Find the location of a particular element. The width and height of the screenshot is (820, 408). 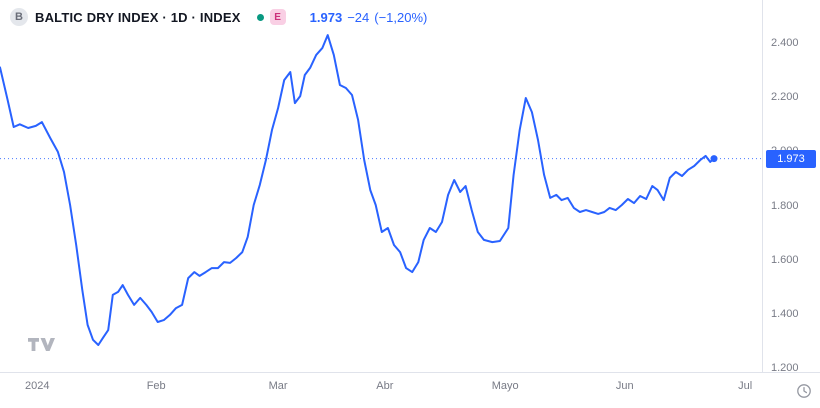

time-axis-tick: Mayo is located at coordinates (505, 386).